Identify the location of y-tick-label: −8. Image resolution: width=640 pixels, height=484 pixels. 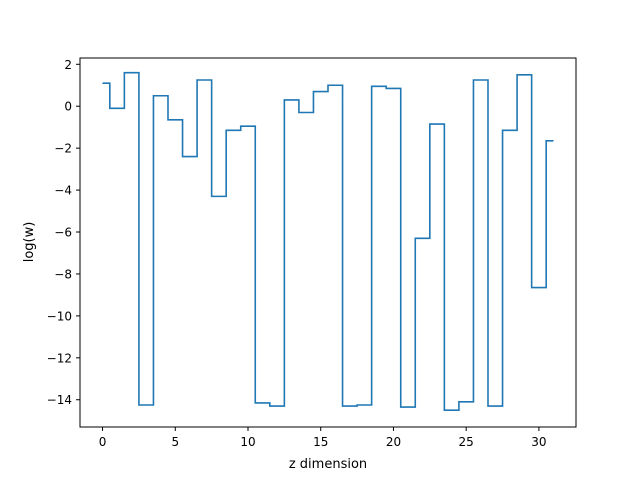
(63, 274).